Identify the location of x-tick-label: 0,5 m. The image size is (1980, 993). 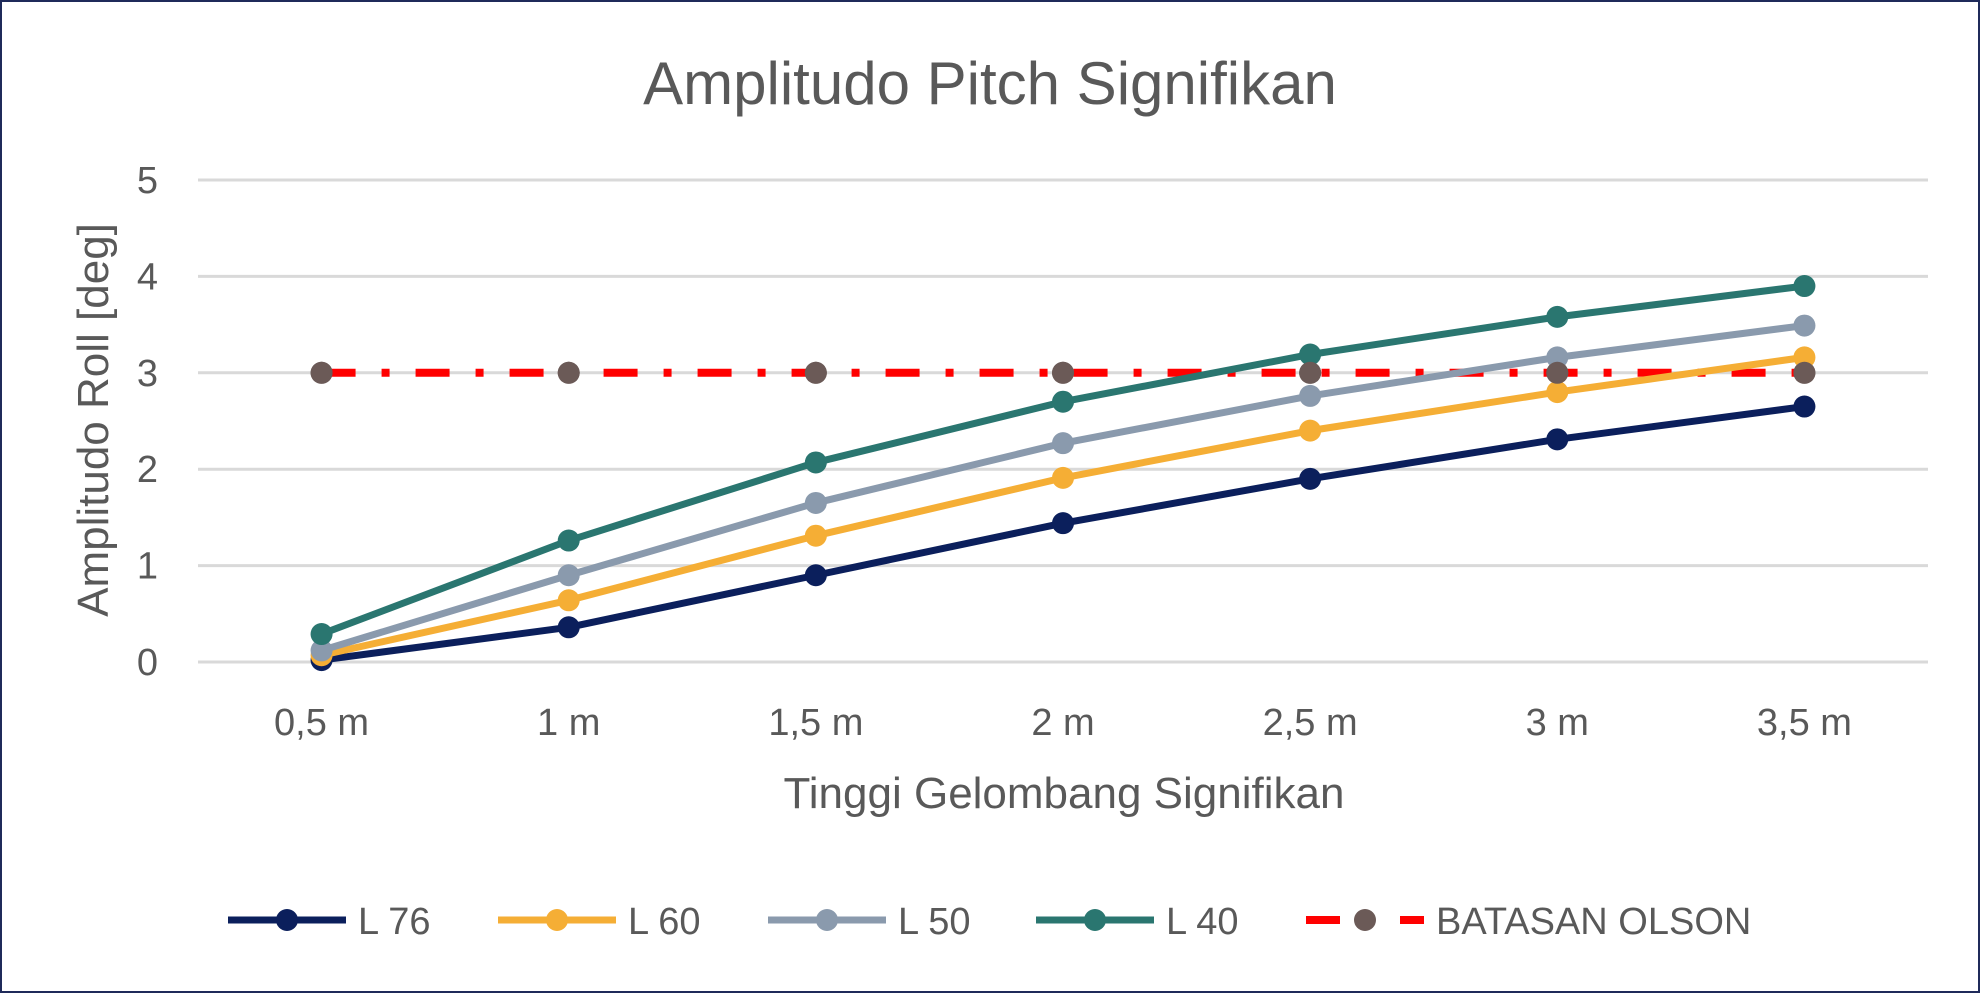
(321, 723).